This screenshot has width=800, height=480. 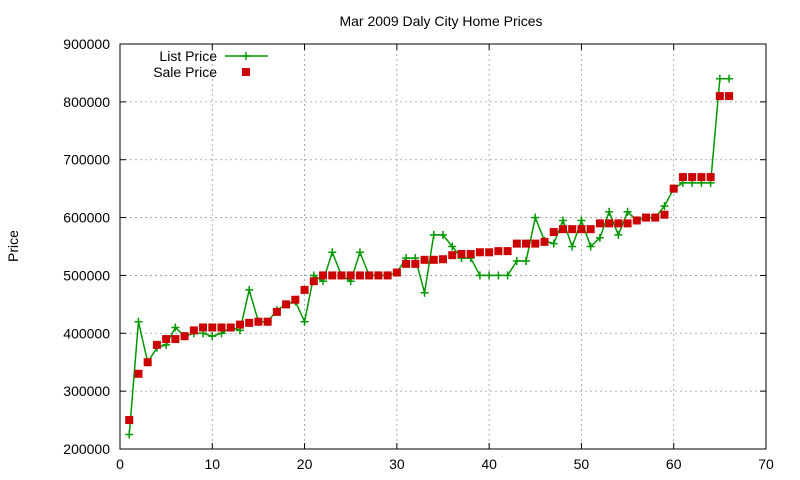 What do you see at coordinates (86, 275) in the screenshot?
I see `y-tick-label: 500000` at bounding box center [86, 275].